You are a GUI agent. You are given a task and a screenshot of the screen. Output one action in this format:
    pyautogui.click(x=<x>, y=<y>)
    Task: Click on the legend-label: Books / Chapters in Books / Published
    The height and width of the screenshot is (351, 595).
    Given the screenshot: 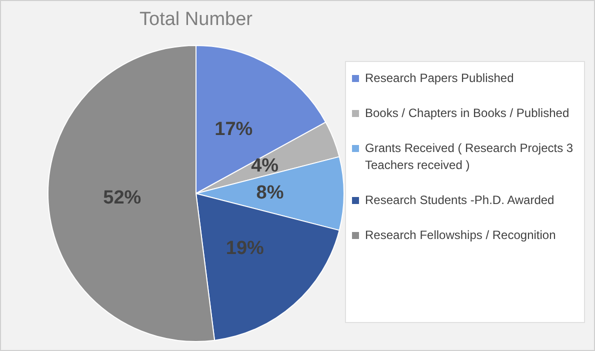 What is the action you would take?
    pyautogui.click(x=467, y=113)
    